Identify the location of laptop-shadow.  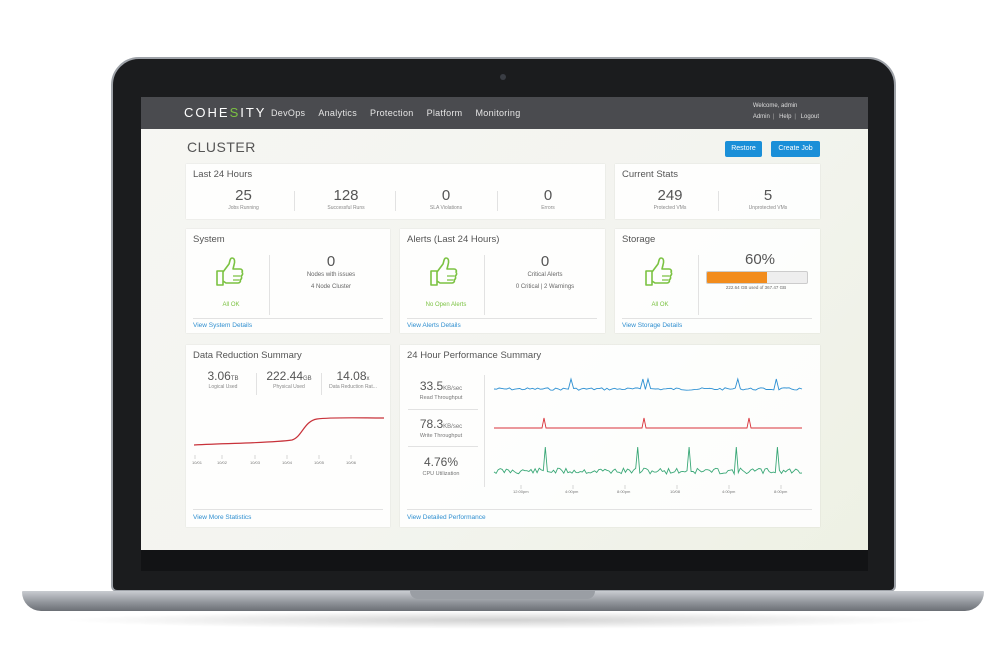
(500, 620).